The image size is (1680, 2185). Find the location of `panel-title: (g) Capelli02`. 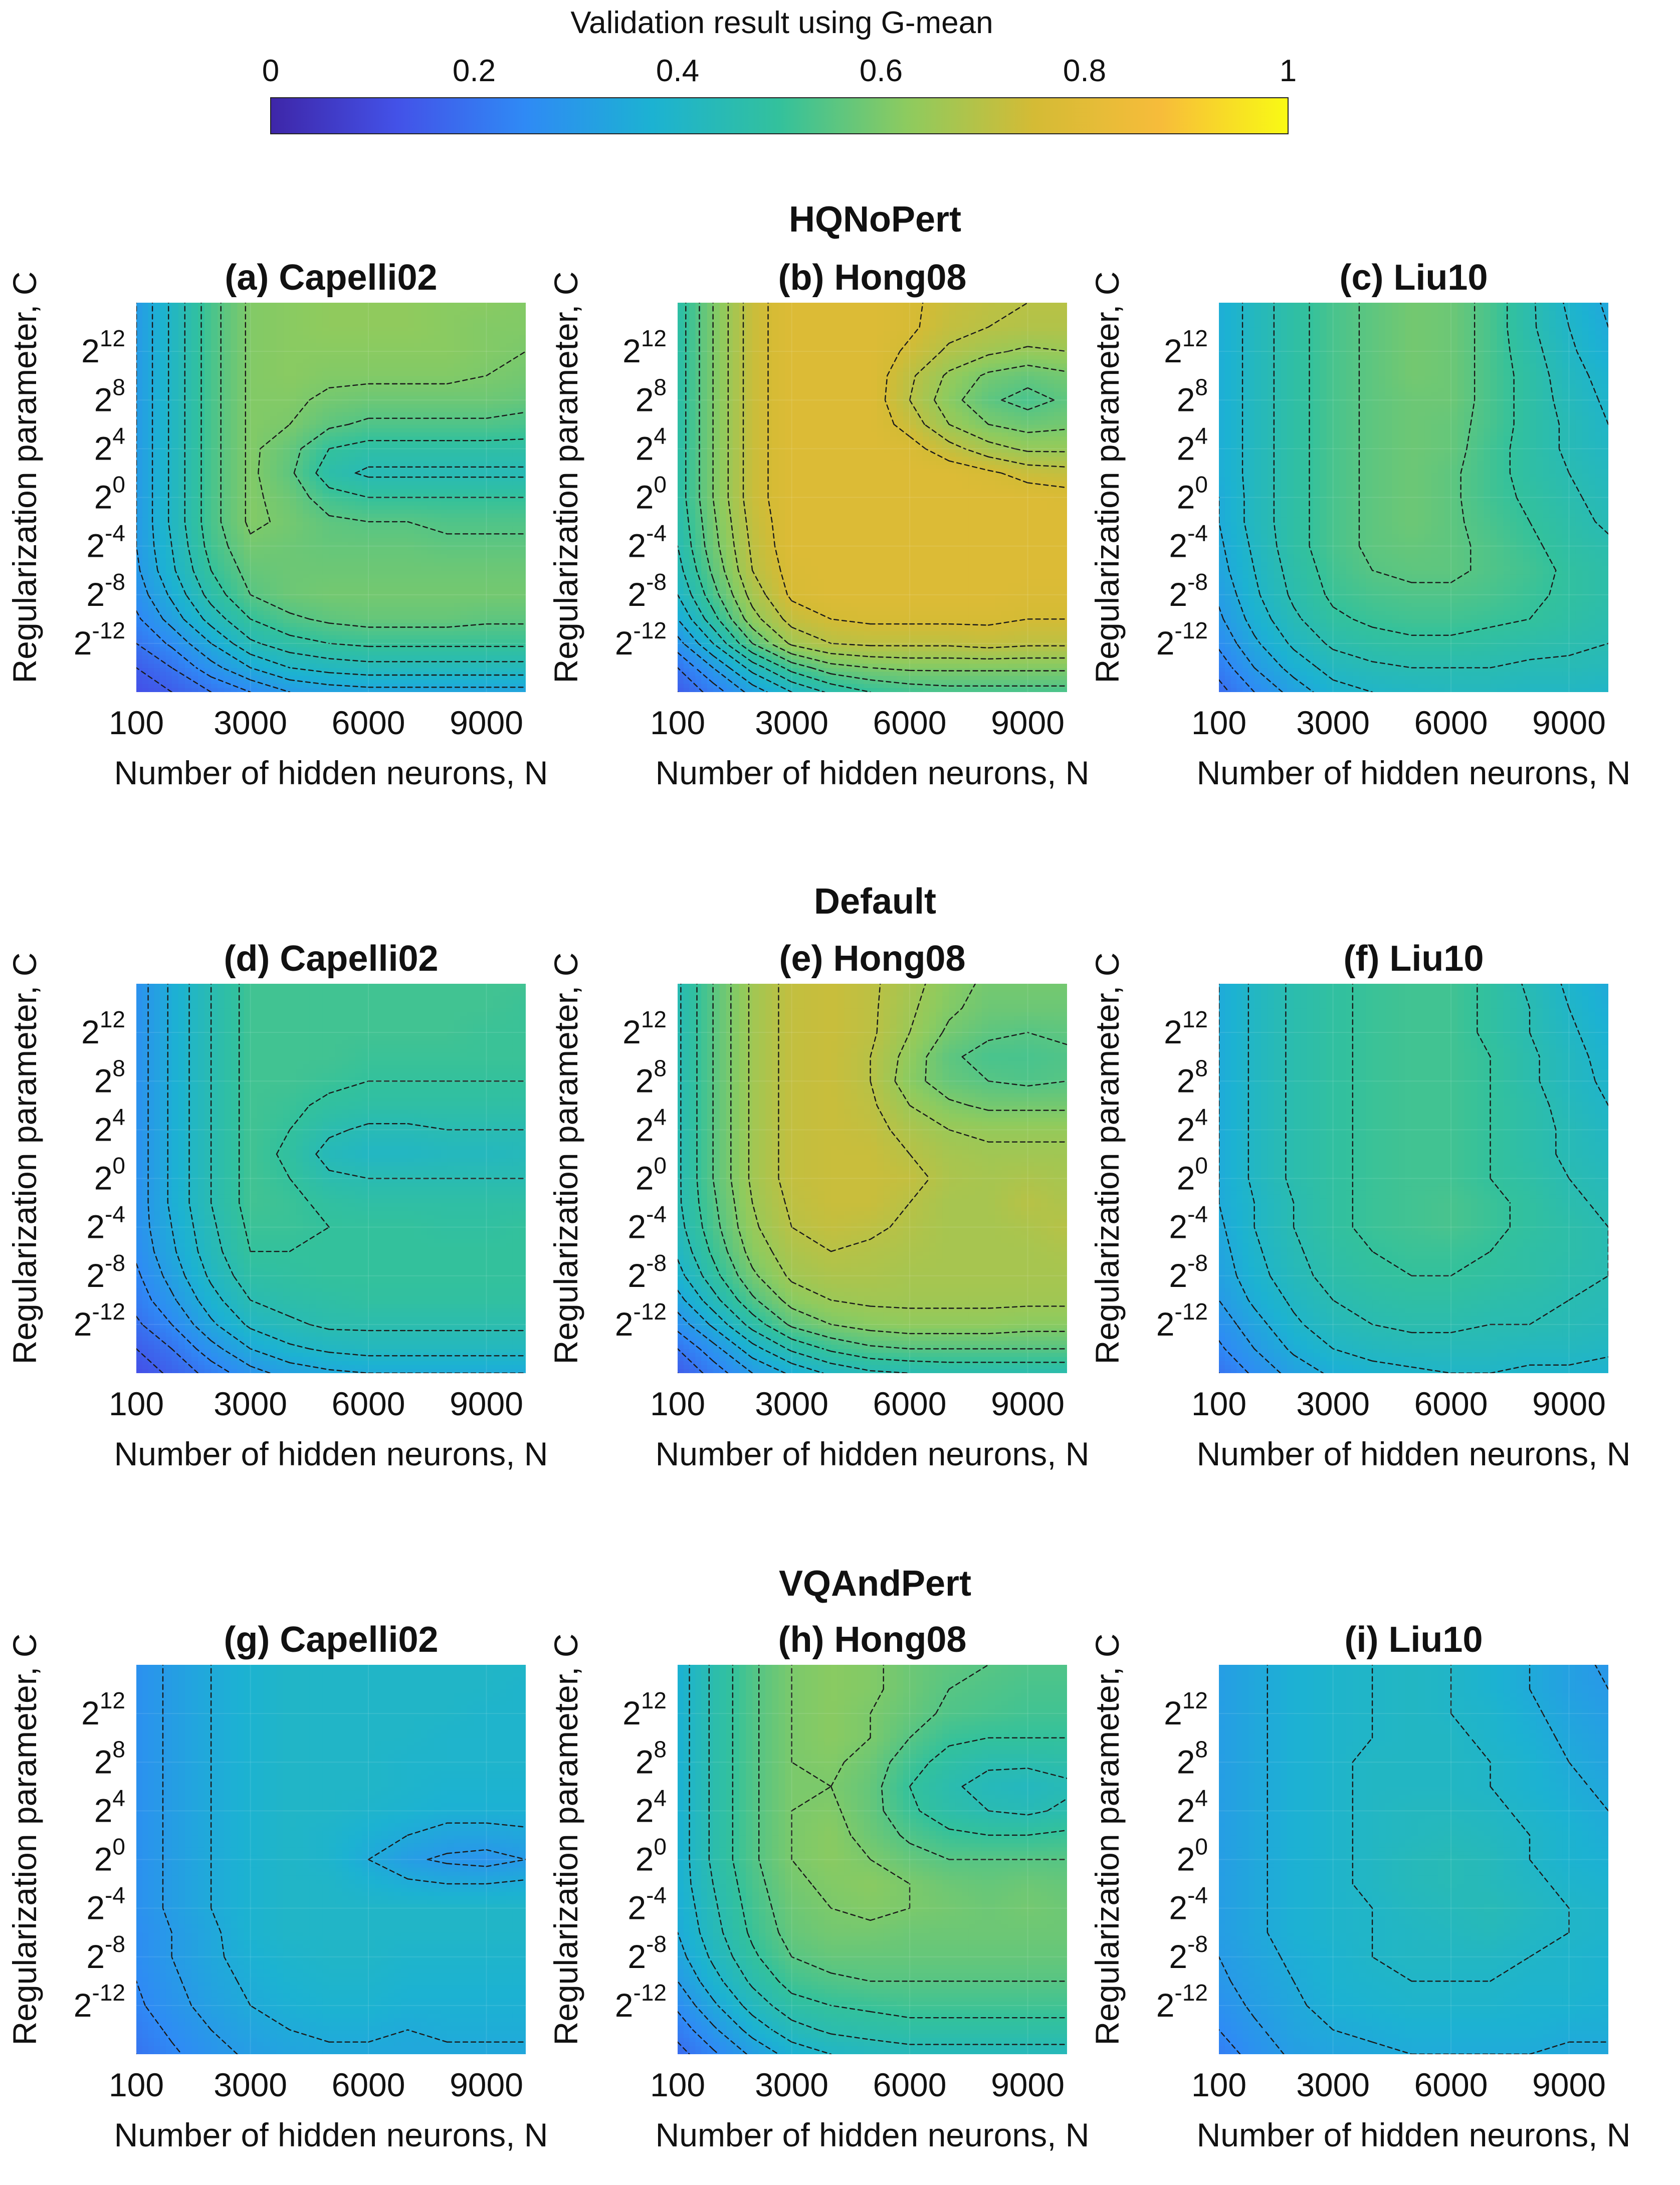

panel-title: (g) Capelli02 is located at coordinates (331, 1640).